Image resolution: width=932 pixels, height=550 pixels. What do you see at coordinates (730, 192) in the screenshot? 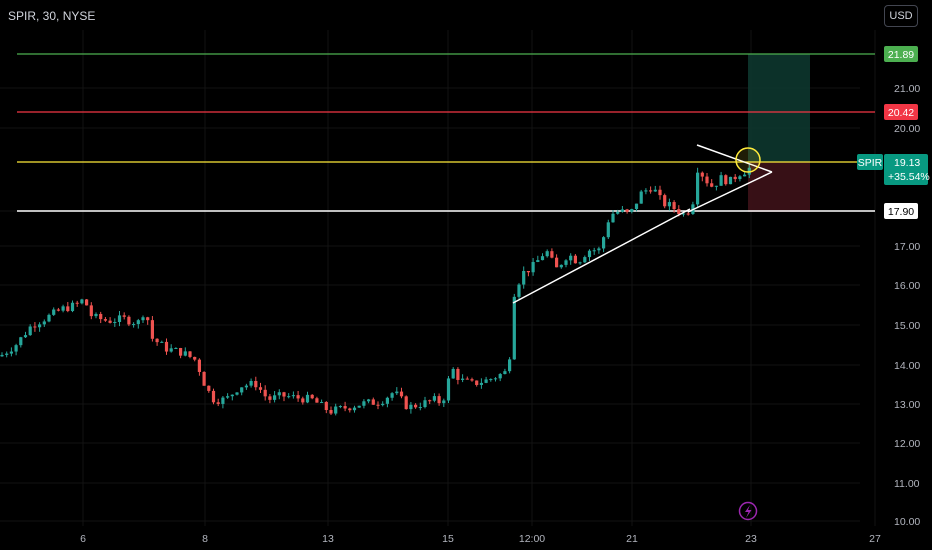
I see `triangle-lower-trendline` at bounding box center [730, 192].